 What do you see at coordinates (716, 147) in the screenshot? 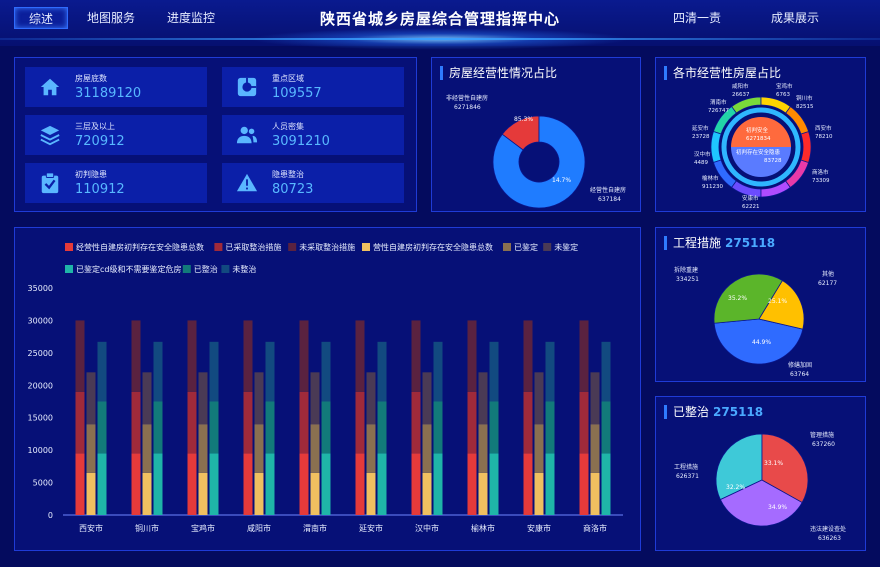
I see `pie-slice-延安市` at bounding box center [716, 147].